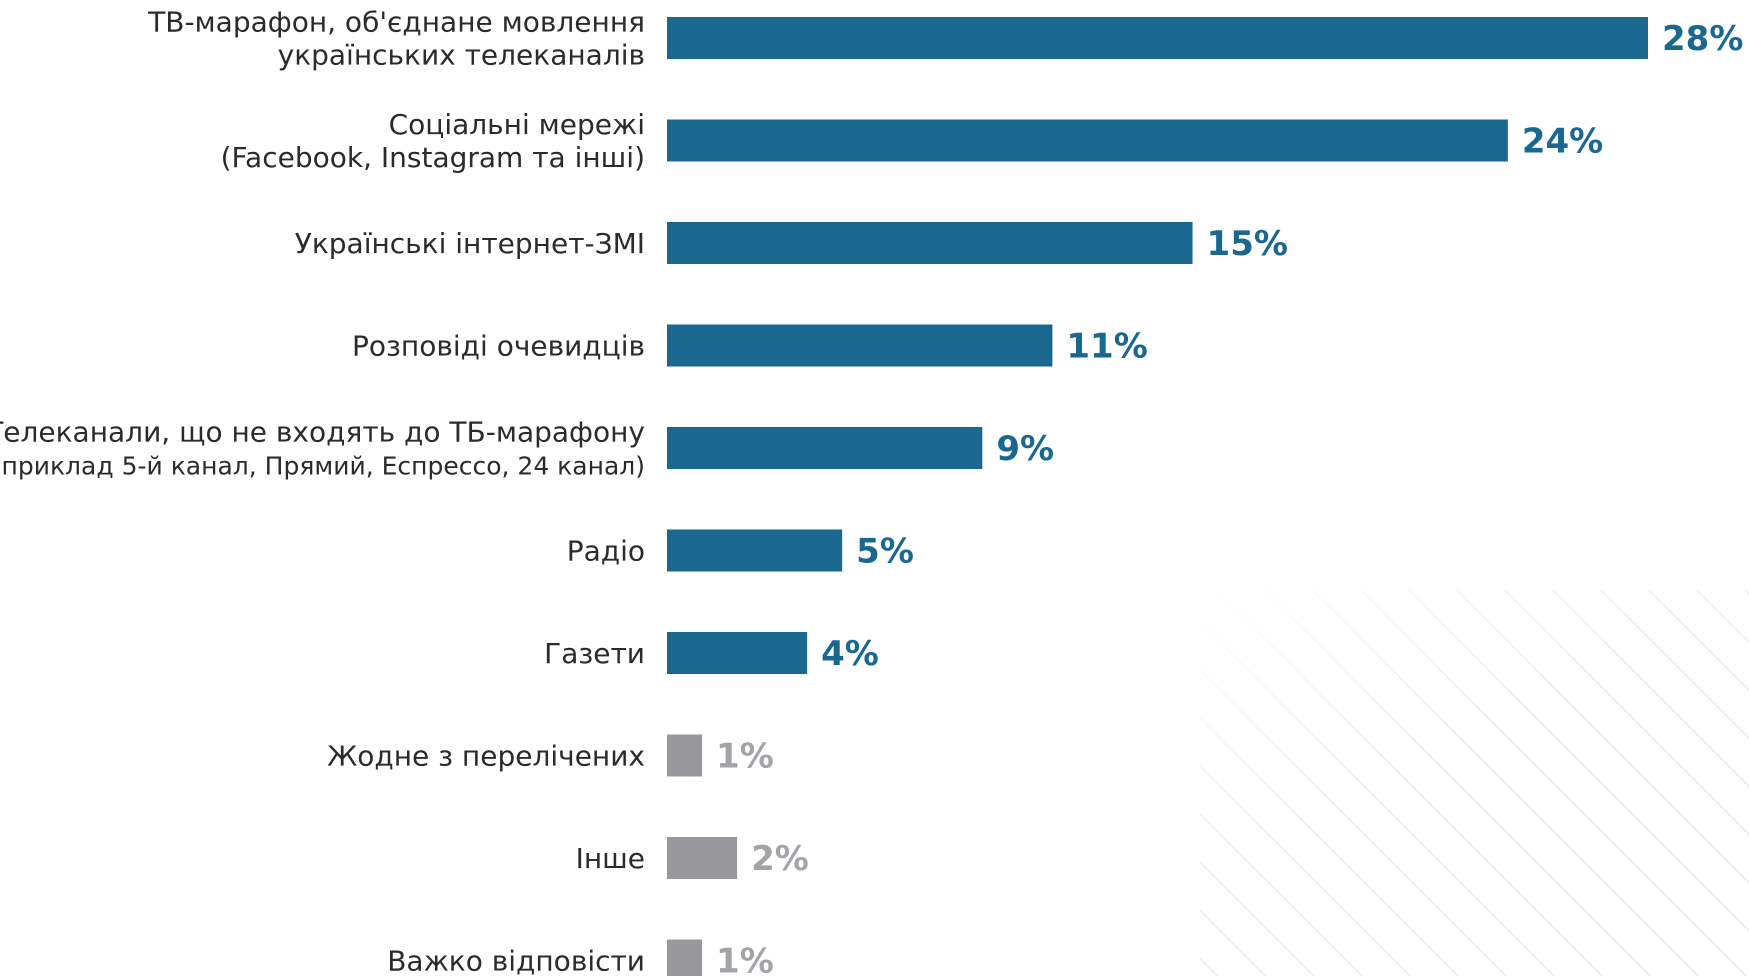 This screenshot has height=976, width=1749. I want to click on category-label-line: Українські інтернет-ЗМІ, so click(470, 243).